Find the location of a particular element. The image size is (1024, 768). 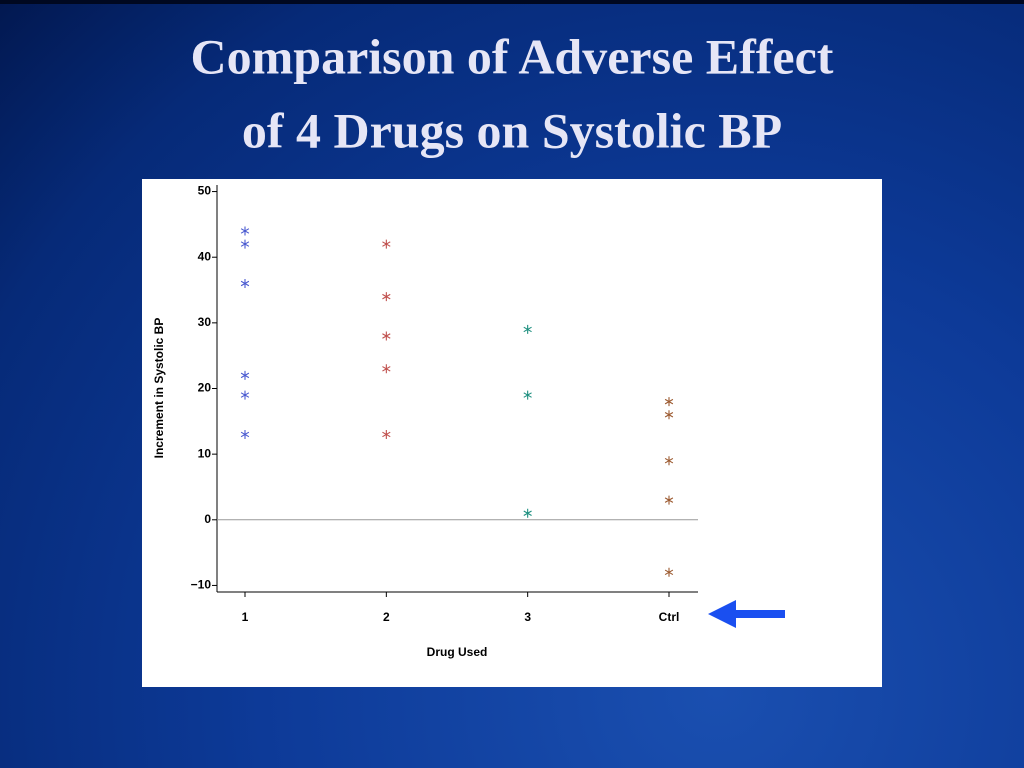

title-line: of 4 Drugs on Systolic BP is located at coordinates (512, 130).